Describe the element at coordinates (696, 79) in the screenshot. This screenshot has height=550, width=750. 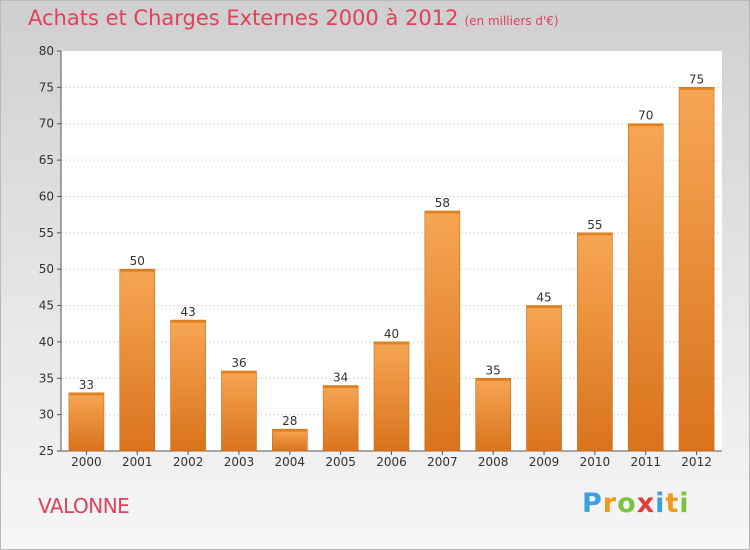
I see `bar-value-label: 75` at that location.